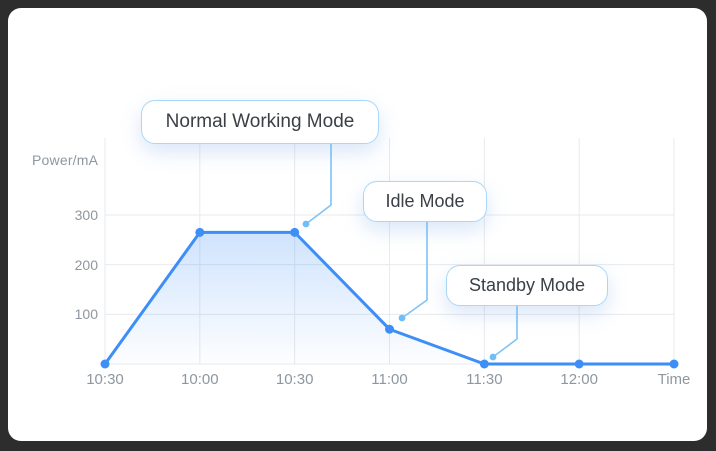 The height and width of the screenshot is (451, 716). What do you see at coordinates (527, 285) in the screenshot?
I see `annotation-standby-mode: Standby Mode` at bounding box center [527, 285].